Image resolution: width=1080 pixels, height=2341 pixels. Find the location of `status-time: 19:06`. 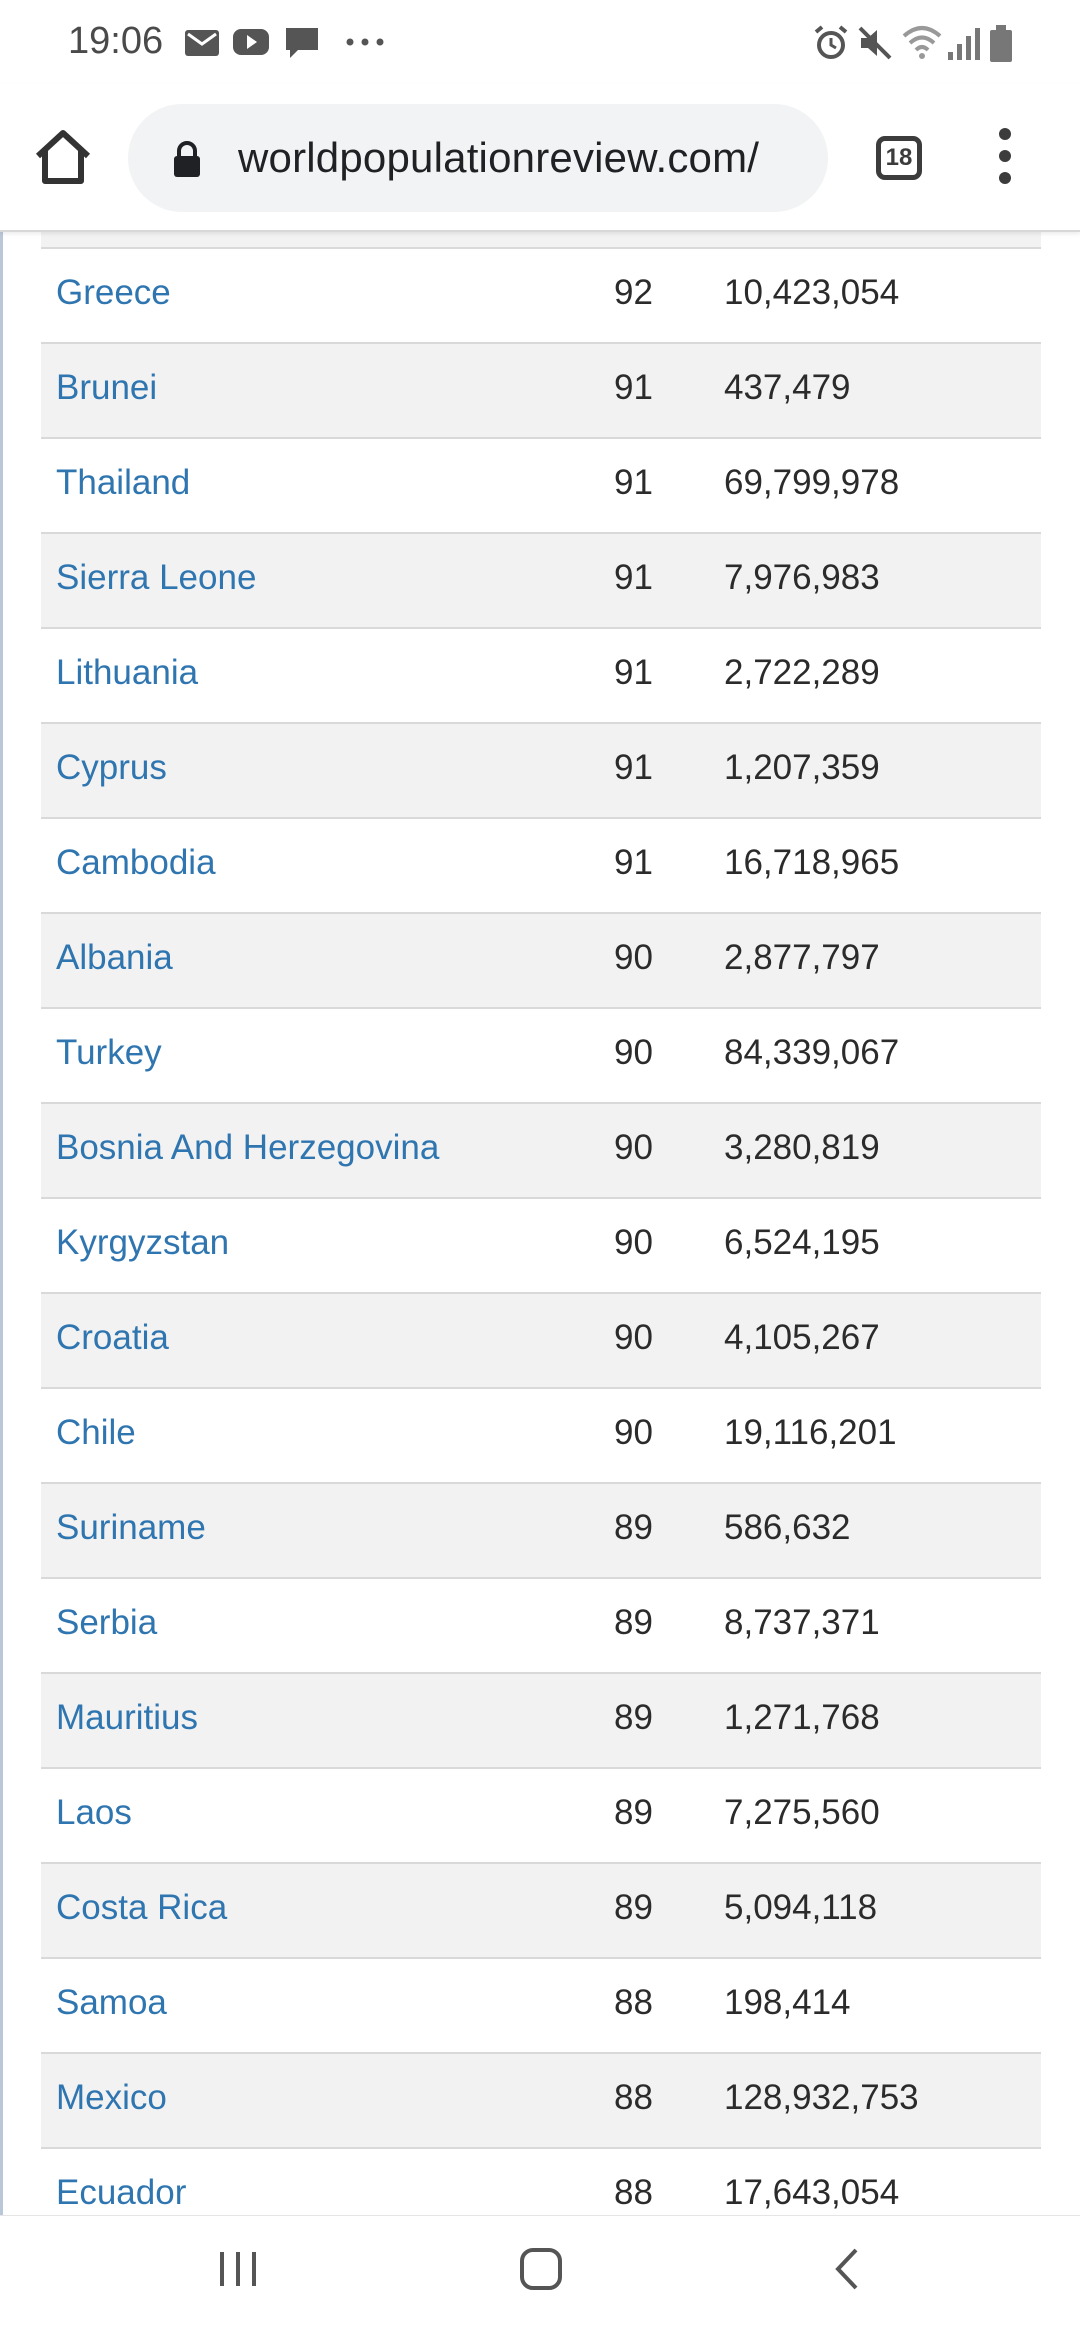

status-time: 19:06 is located at coordinates (116, 41).